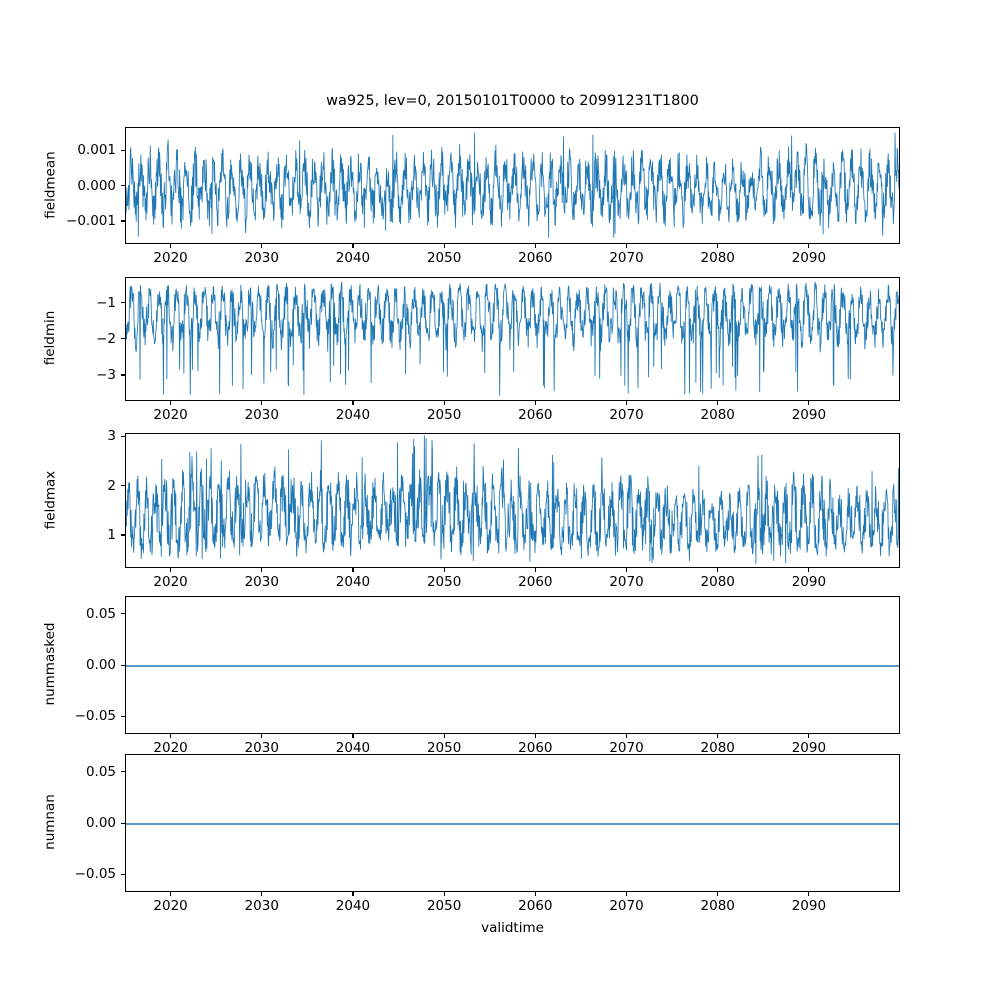  I want to click on x-tick-label-numnan: 2020, so click(170, 906).